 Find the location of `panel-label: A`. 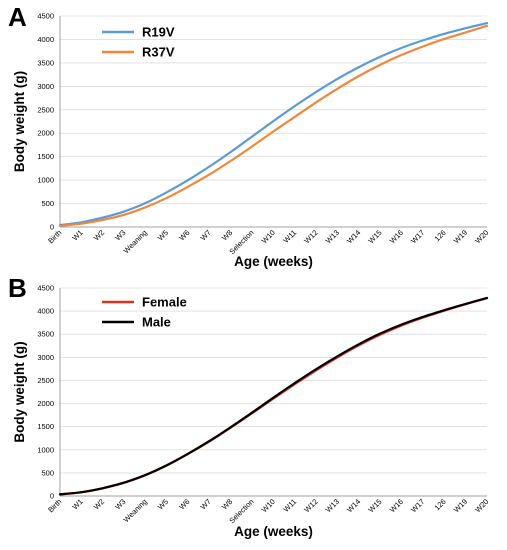

panel-label: A is located at coordinates (17, 17).